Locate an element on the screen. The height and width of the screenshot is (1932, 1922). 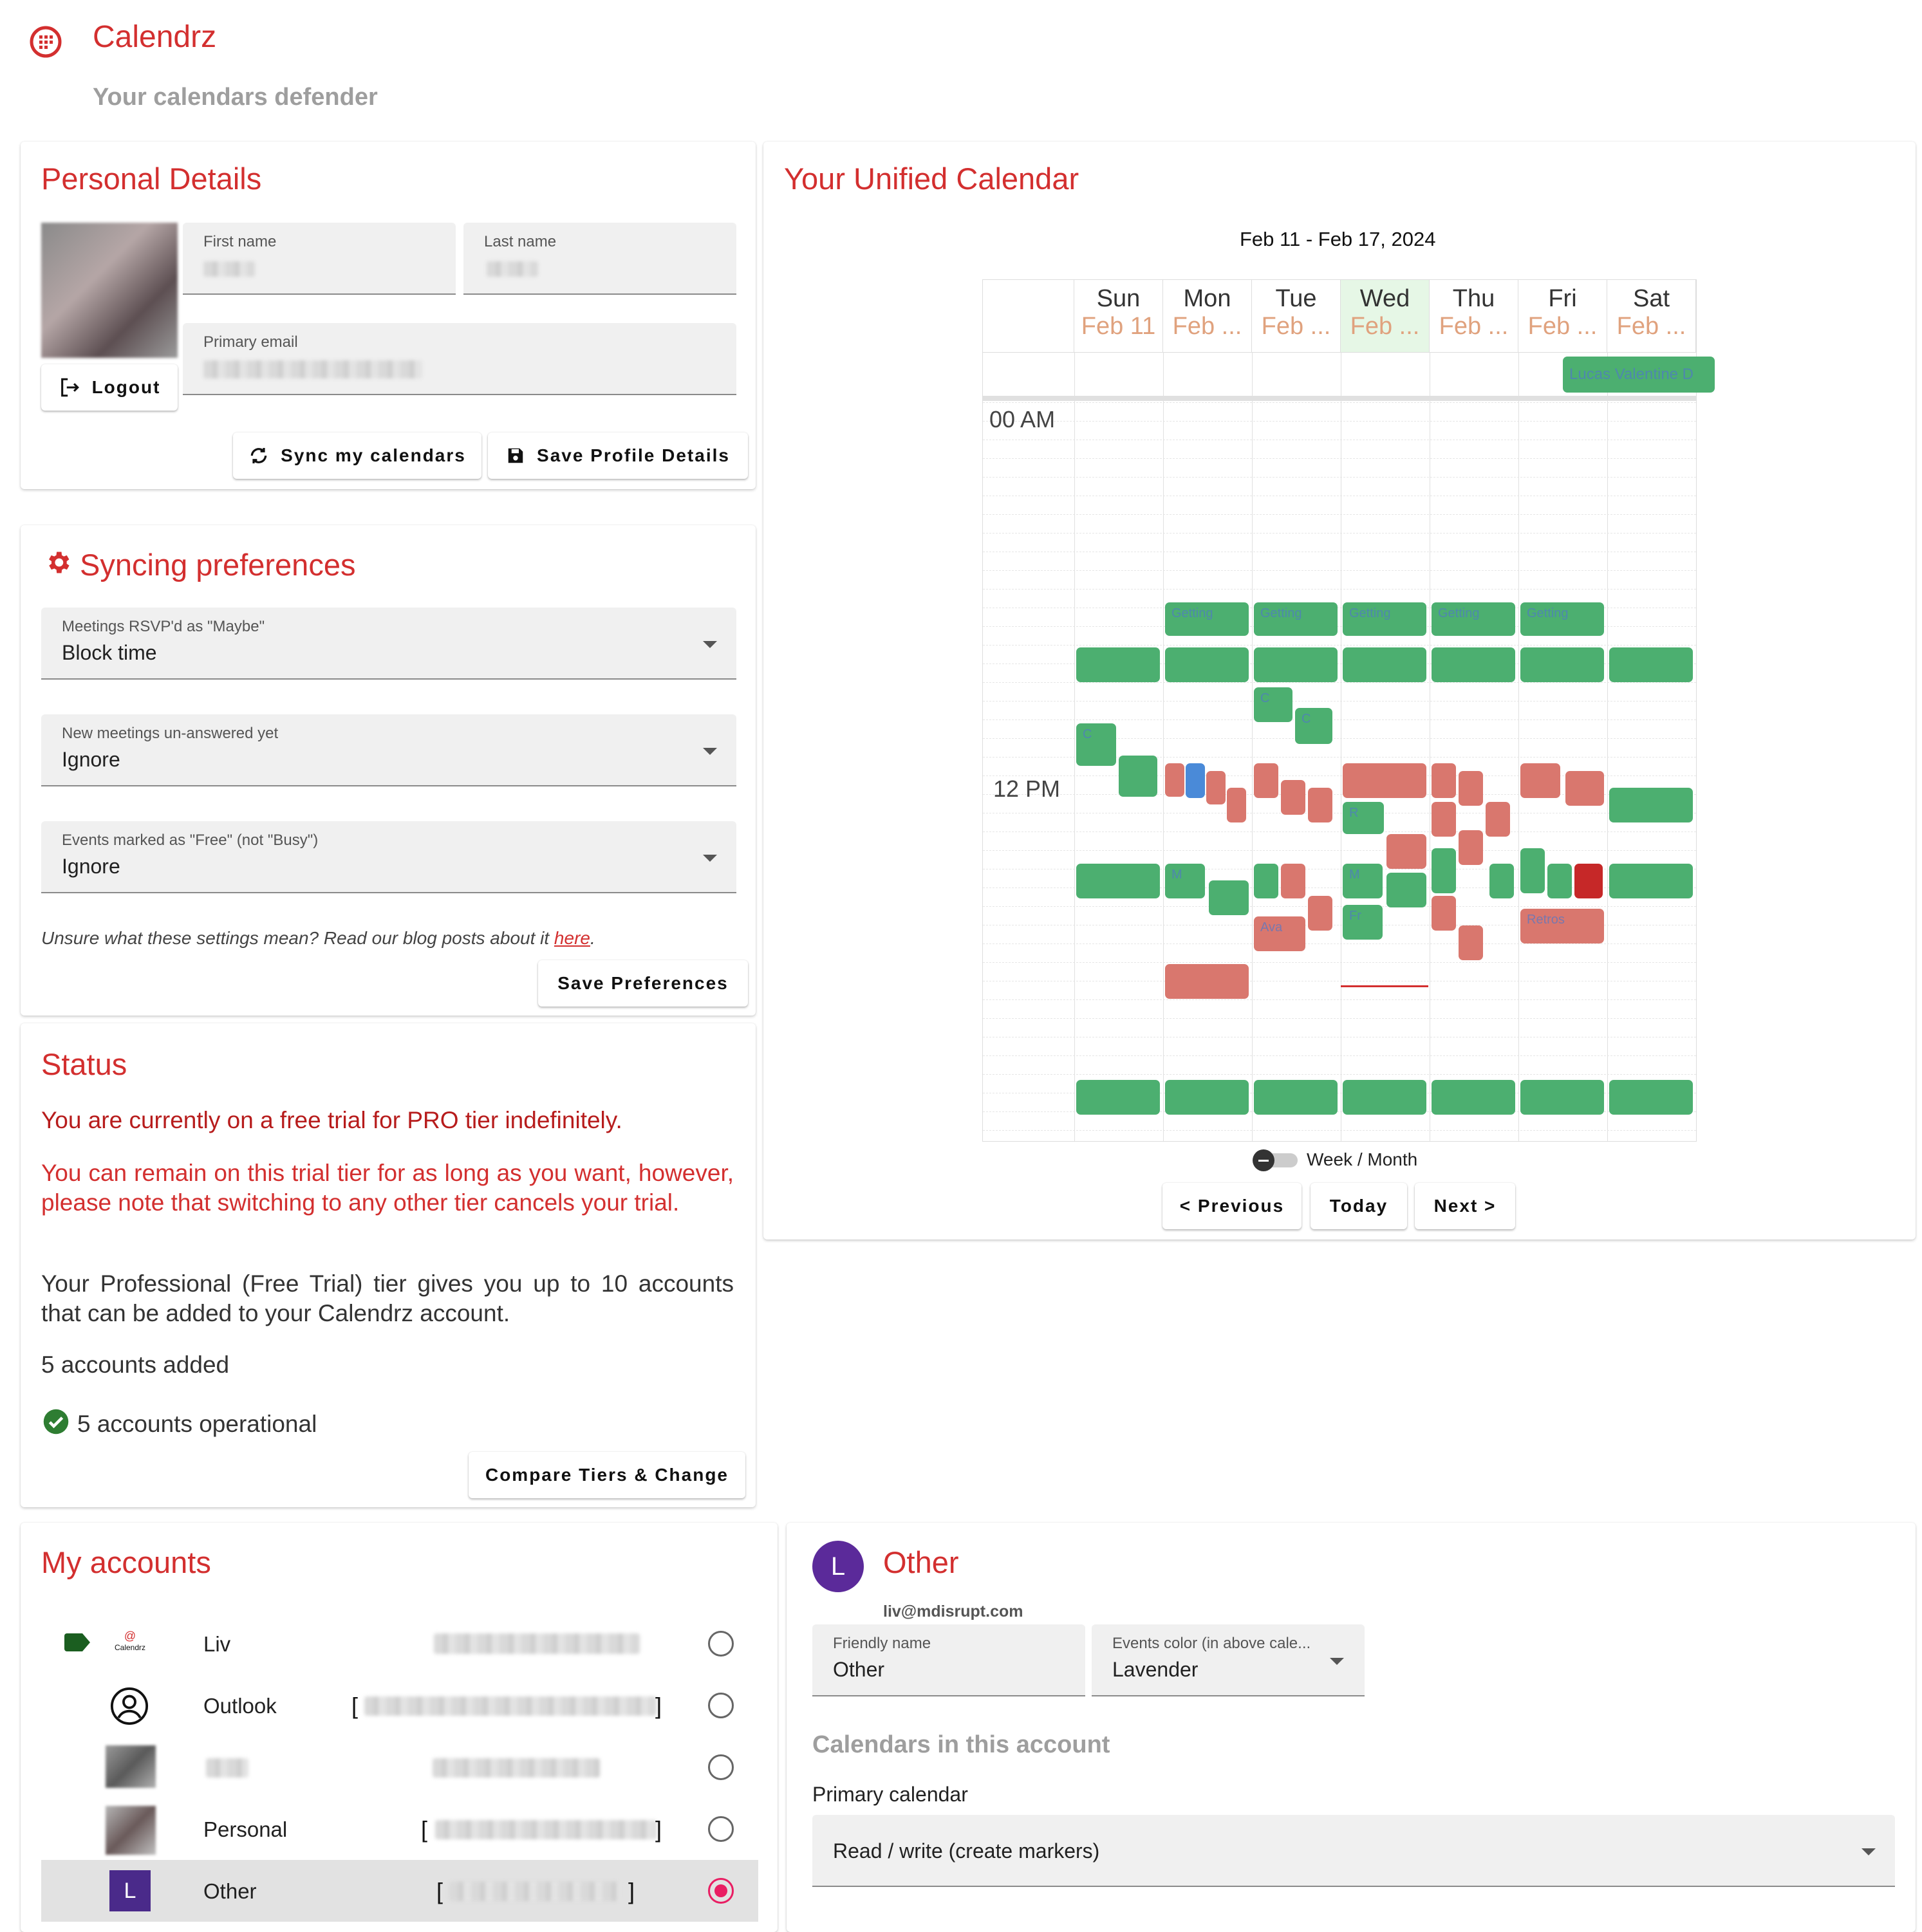
account-detail-email: liv@mdisrupt.com is located at coordinates (953, 1611).